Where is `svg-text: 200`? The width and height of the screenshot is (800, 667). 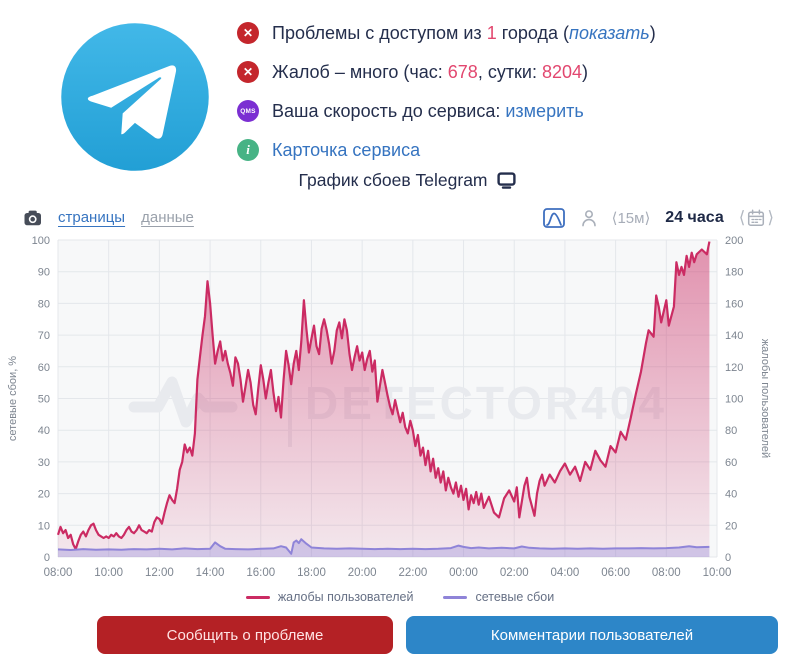
svg-text: 200 is located at coordinates (734, 241).